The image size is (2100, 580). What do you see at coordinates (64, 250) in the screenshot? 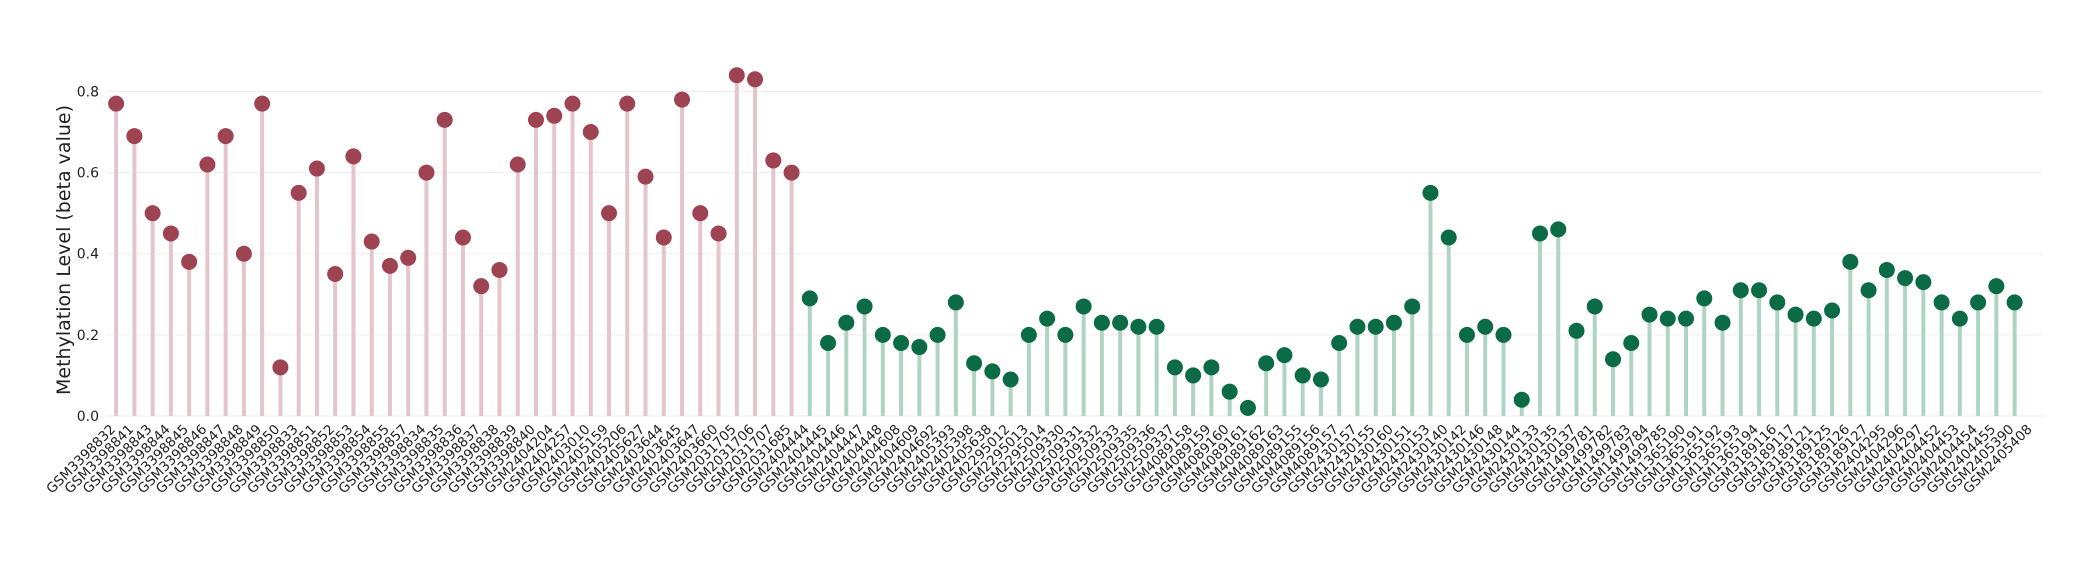
I see `y-axis-label: Methylation Level (beta value)` at bounding box center [64, 250].